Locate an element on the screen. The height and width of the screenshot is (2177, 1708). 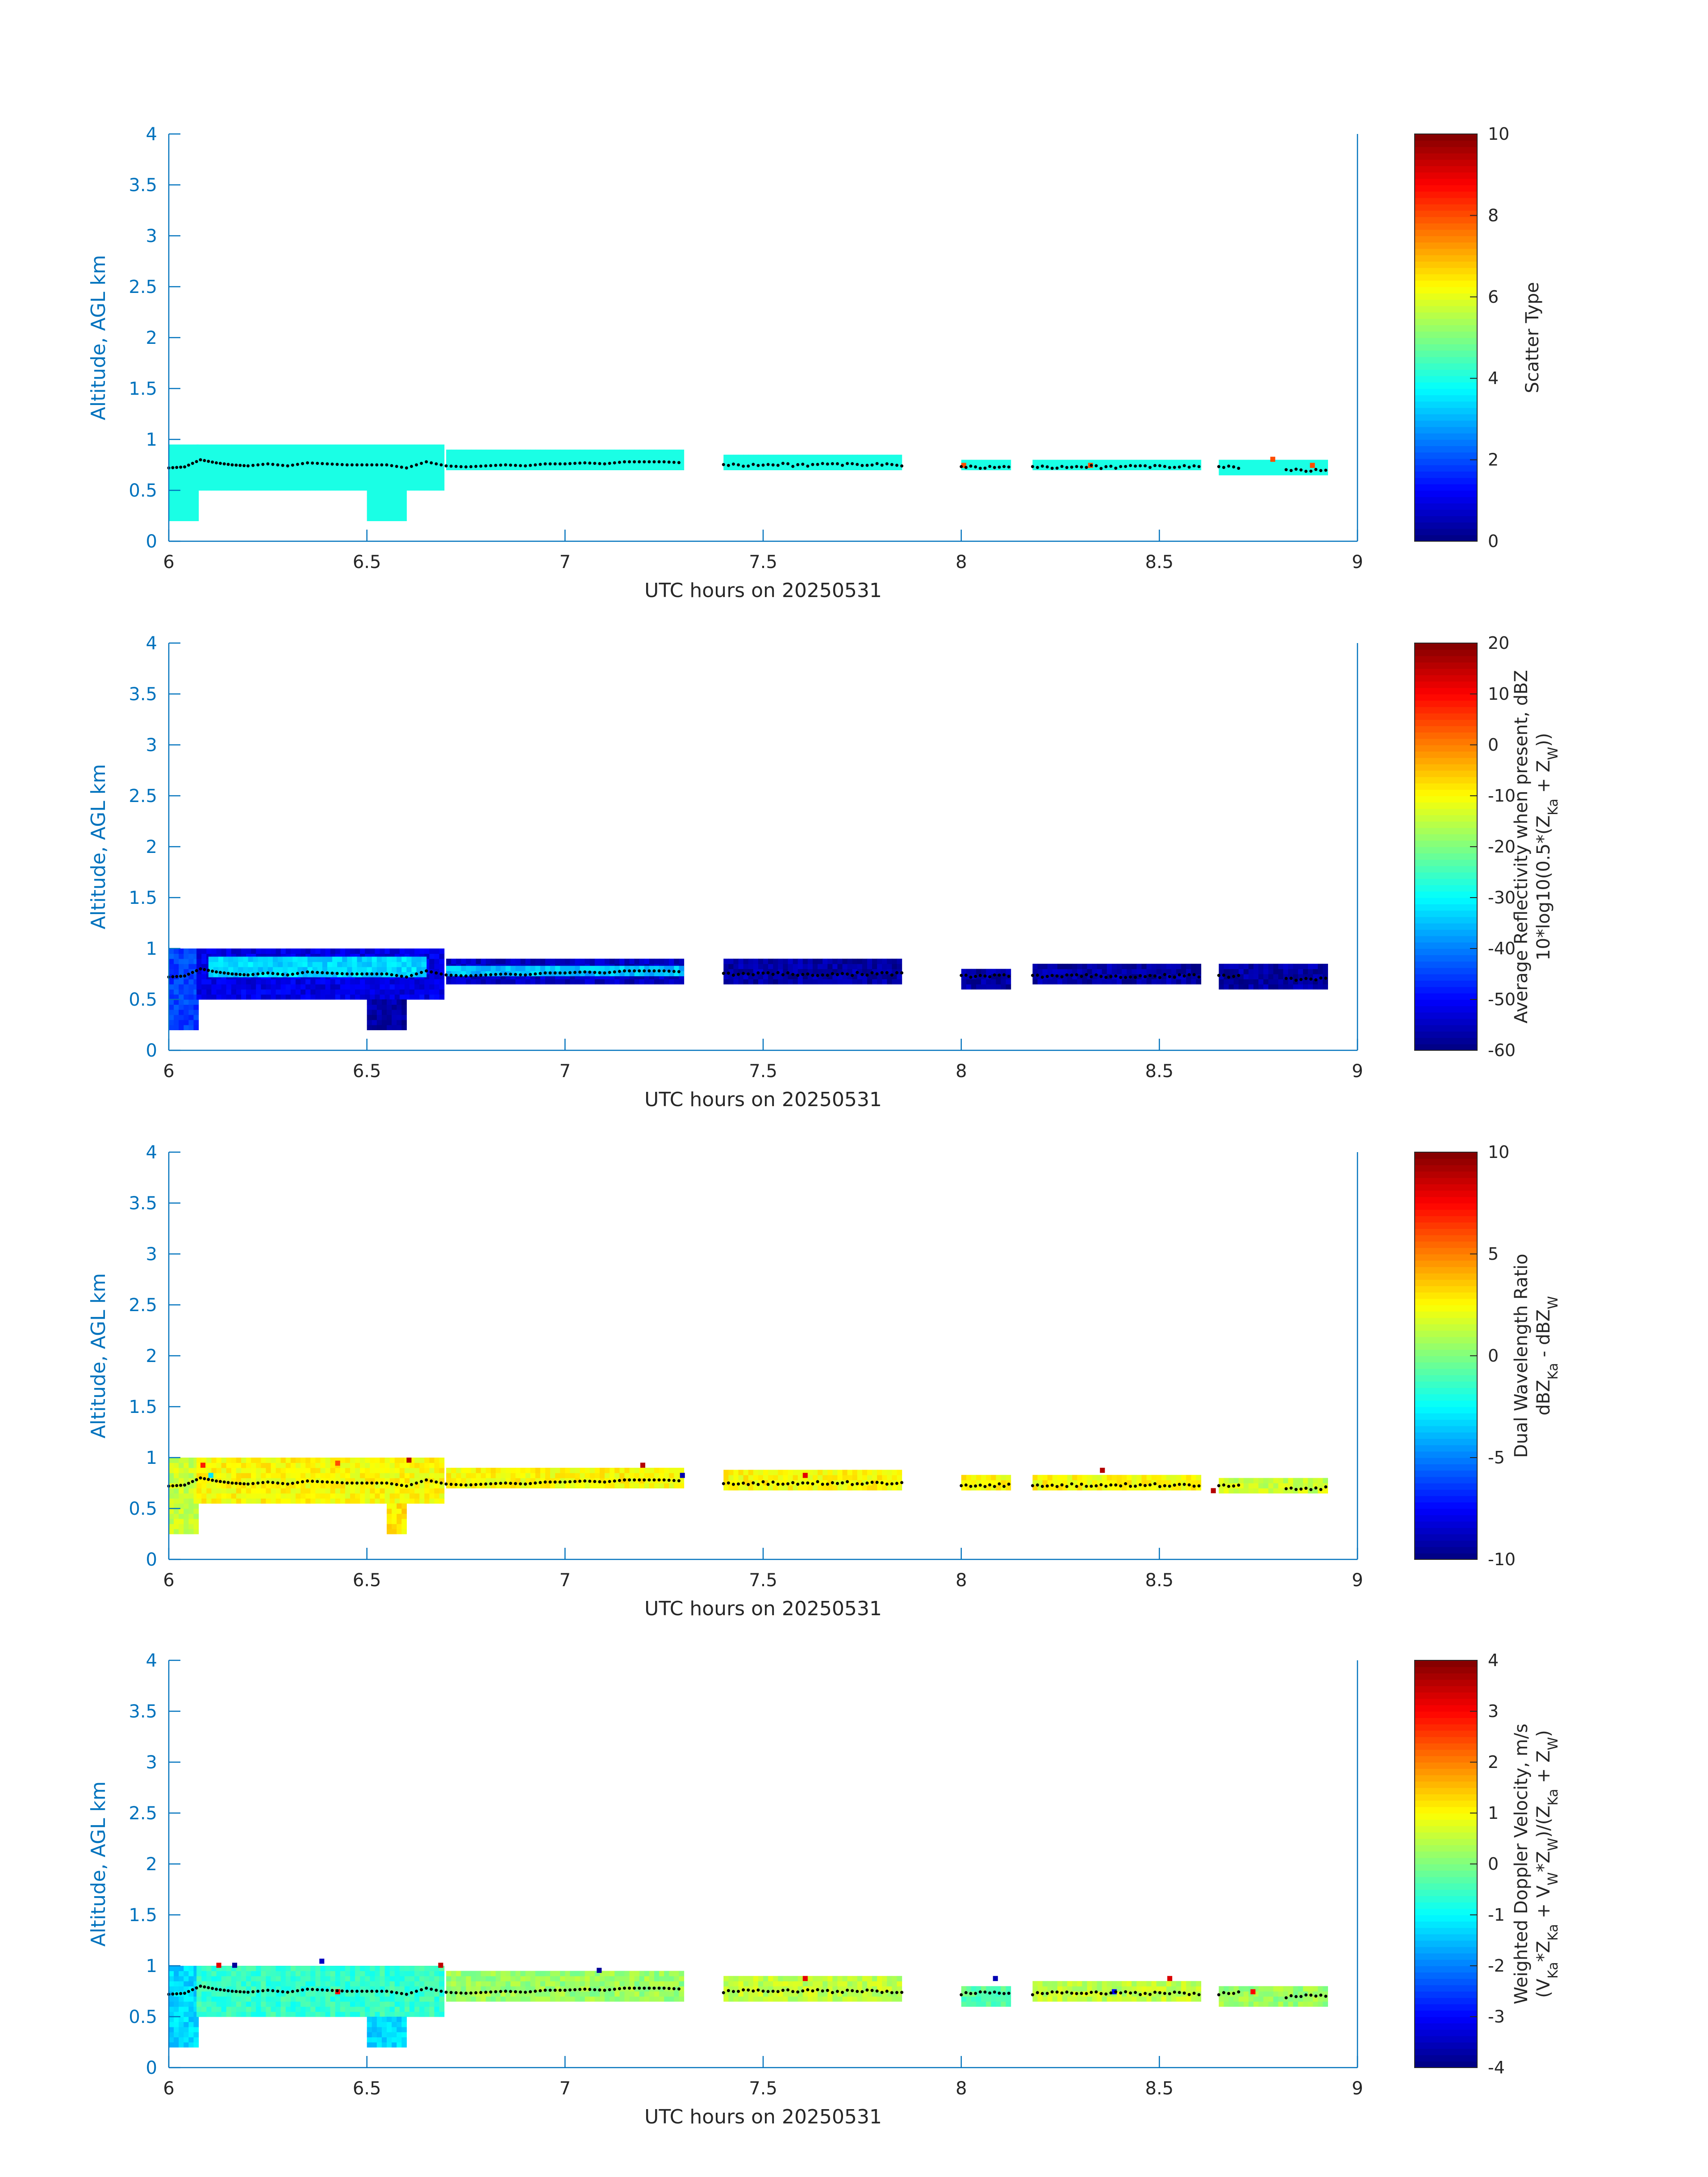
x-tick-label: 8 is located at coordinates (961, 562).